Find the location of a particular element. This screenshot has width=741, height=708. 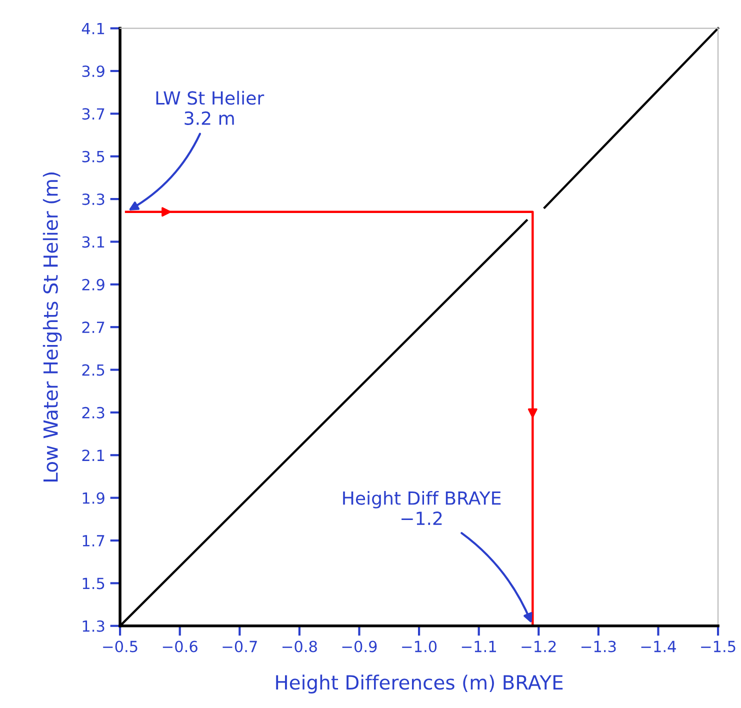

y-tick-label: 2.5 is located at coordinates (93, 370).